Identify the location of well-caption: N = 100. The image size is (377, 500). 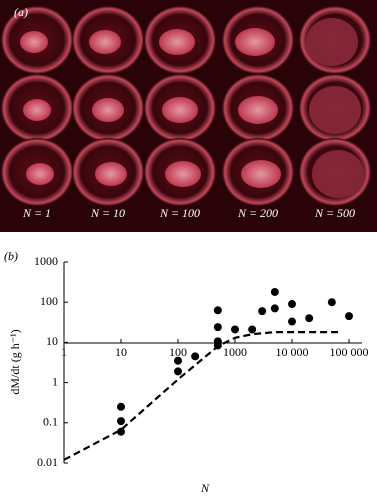
(179, 213).